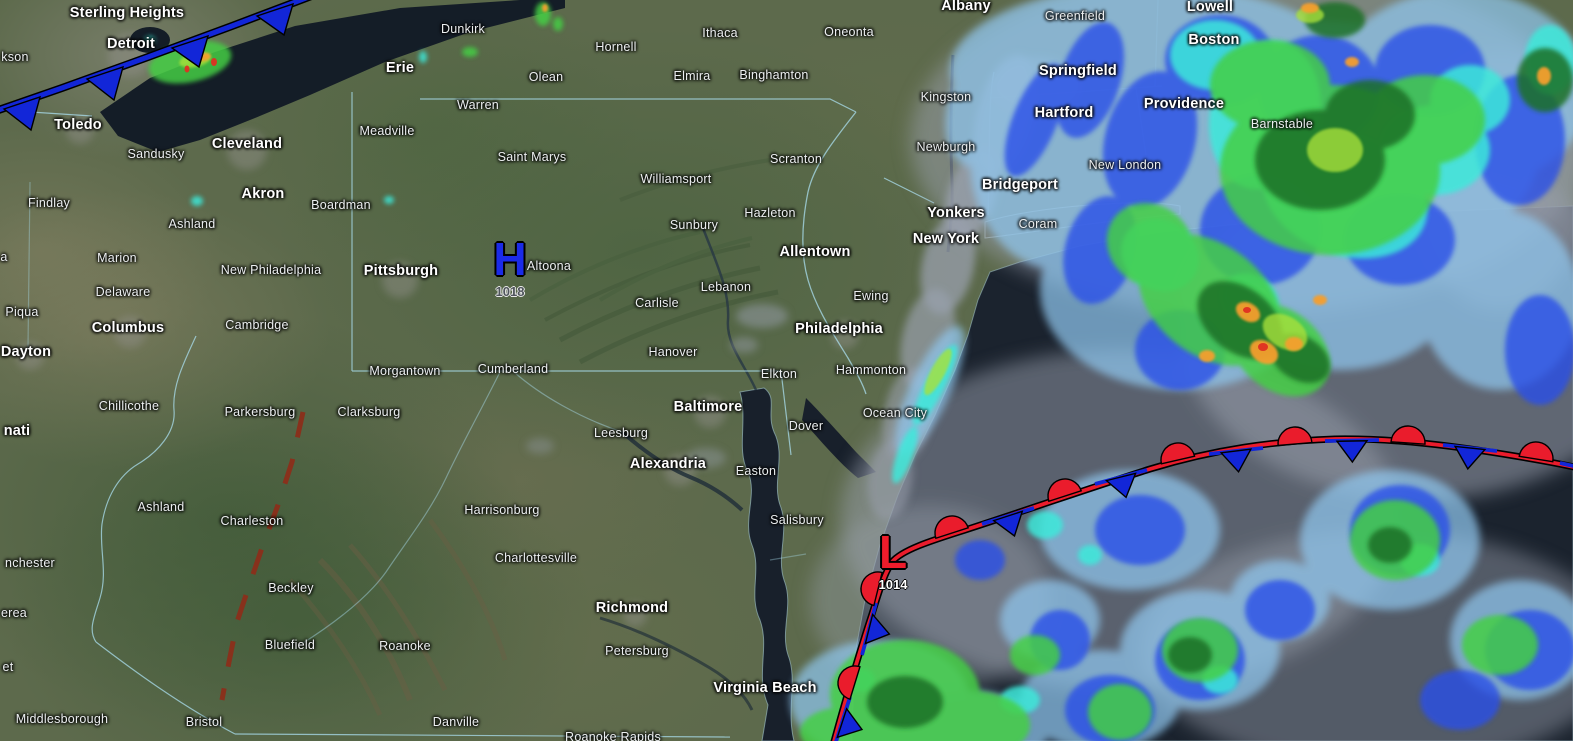 This screenshot has height=741, width=1573. I want to click on james-river, so click(676, 663).